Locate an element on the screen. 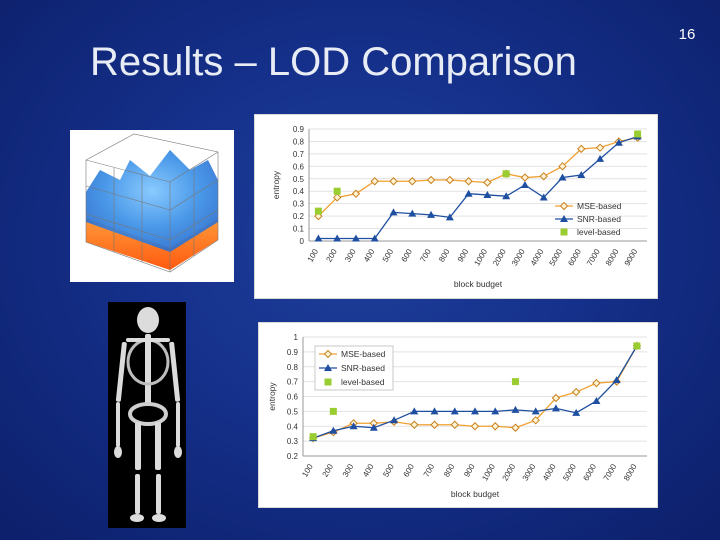  y-tick-label: 0.6 is located at coordinates (299, 166).